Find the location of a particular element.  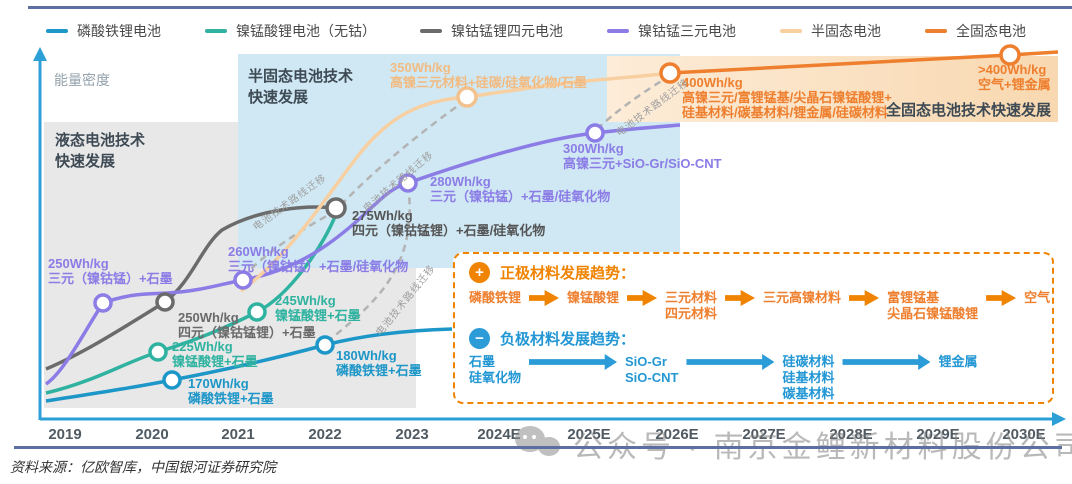

chain-step: 磷酸铁锂 is located at coordinates (495, 297).